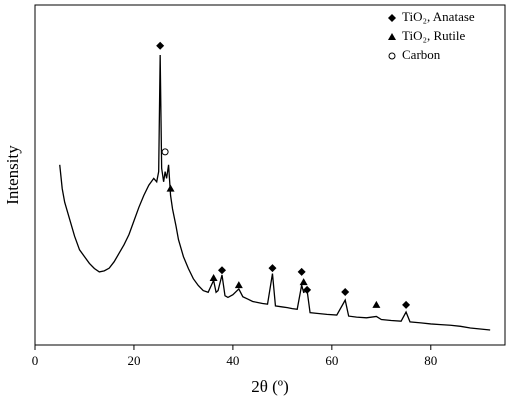 The width and height of the screenshot is (510, 410). Describe the element at coordinates (270, 386) in the screenshot. I see `x-axis-label: 2θ (º)` at that location.